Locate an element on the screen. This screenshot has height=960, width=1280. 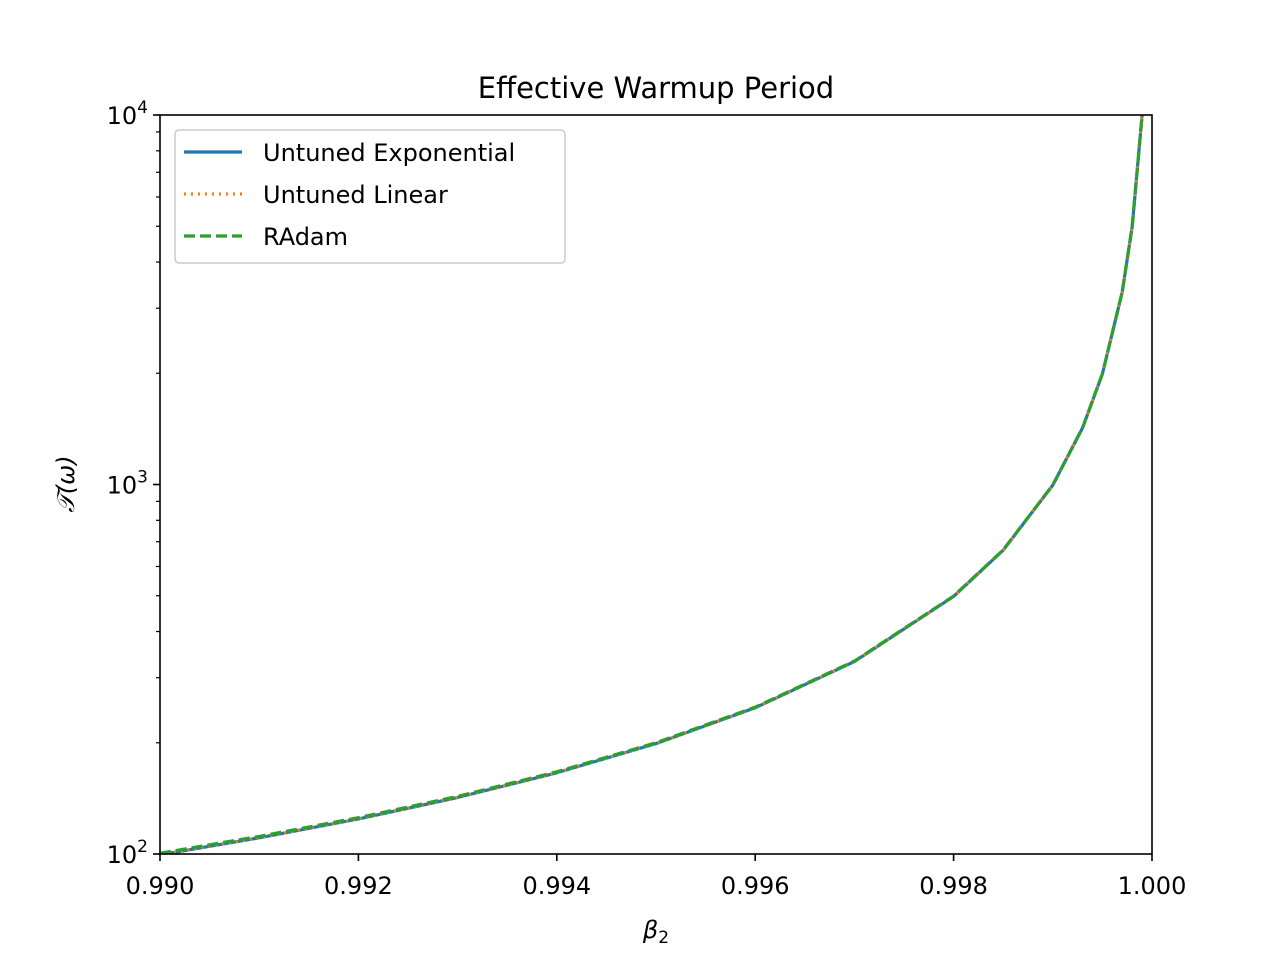
y-axis-label: 𝒯(ω) is located at coordinates (66, 483).